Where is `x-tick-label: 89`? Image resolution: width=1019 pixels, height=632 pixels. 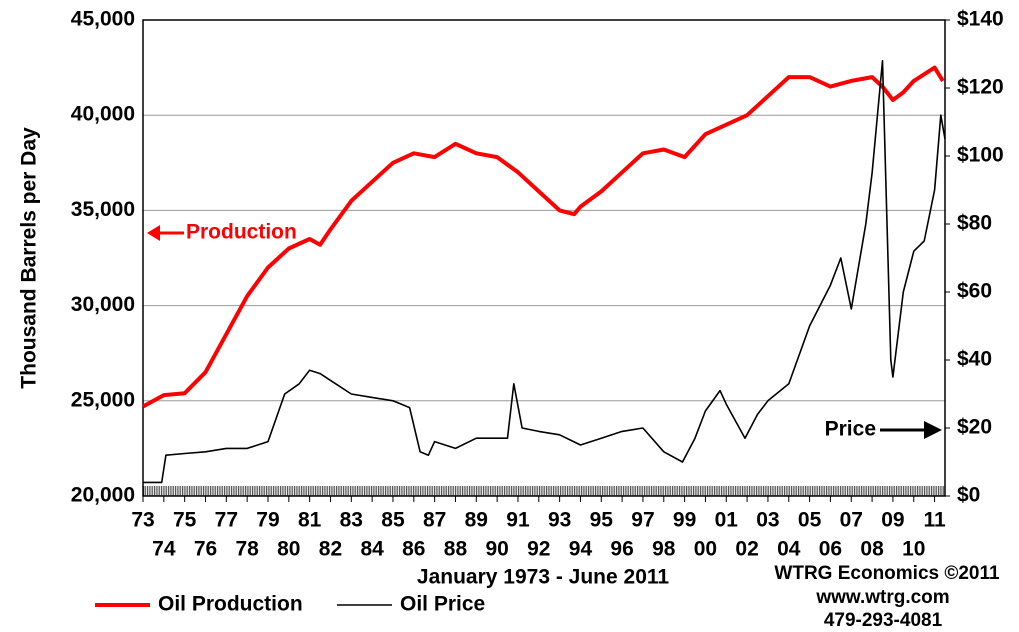 x-tick-label: 89 is located at coordinates (476, 520).